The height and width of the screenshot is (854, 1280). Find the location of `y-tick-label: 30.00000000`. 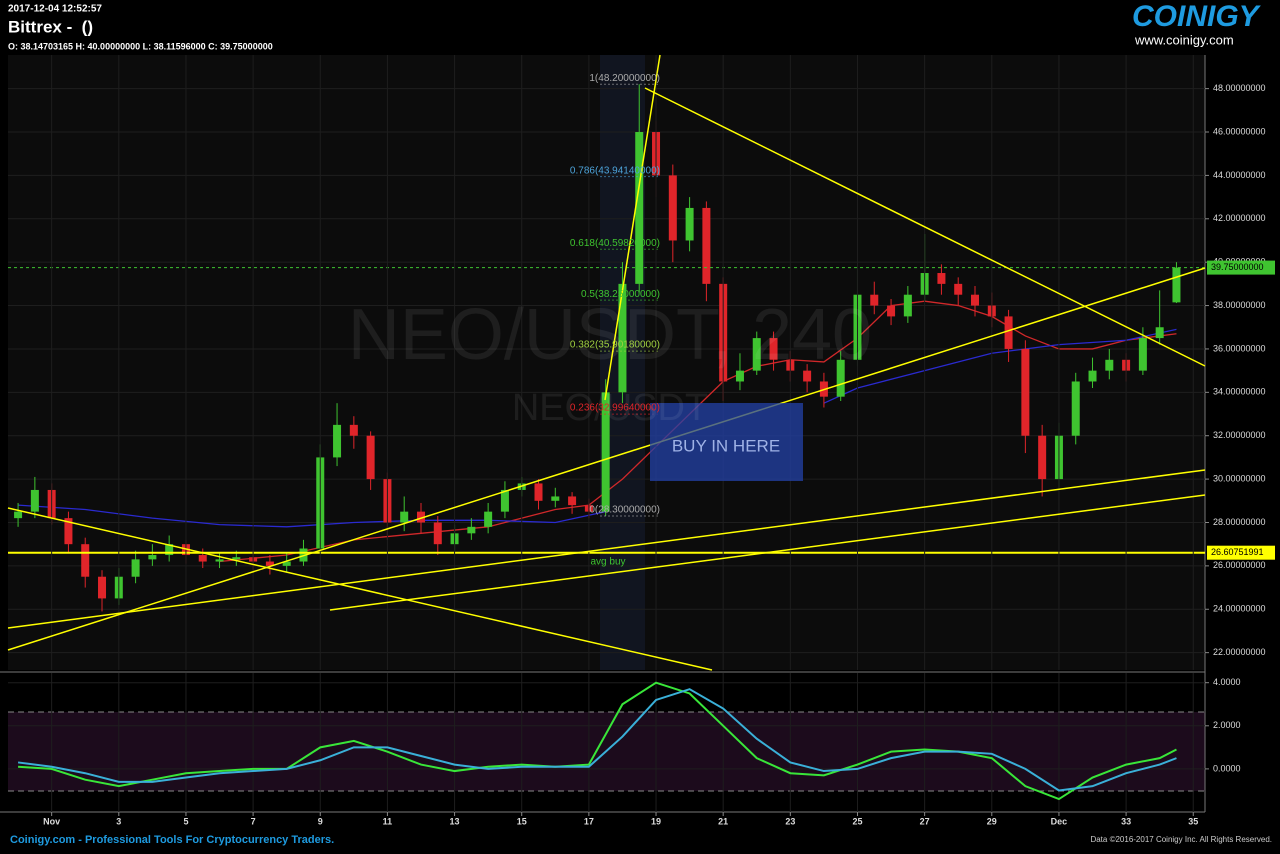

y-tick-label: 30.00000000 is located at coordinates (1239, 478).